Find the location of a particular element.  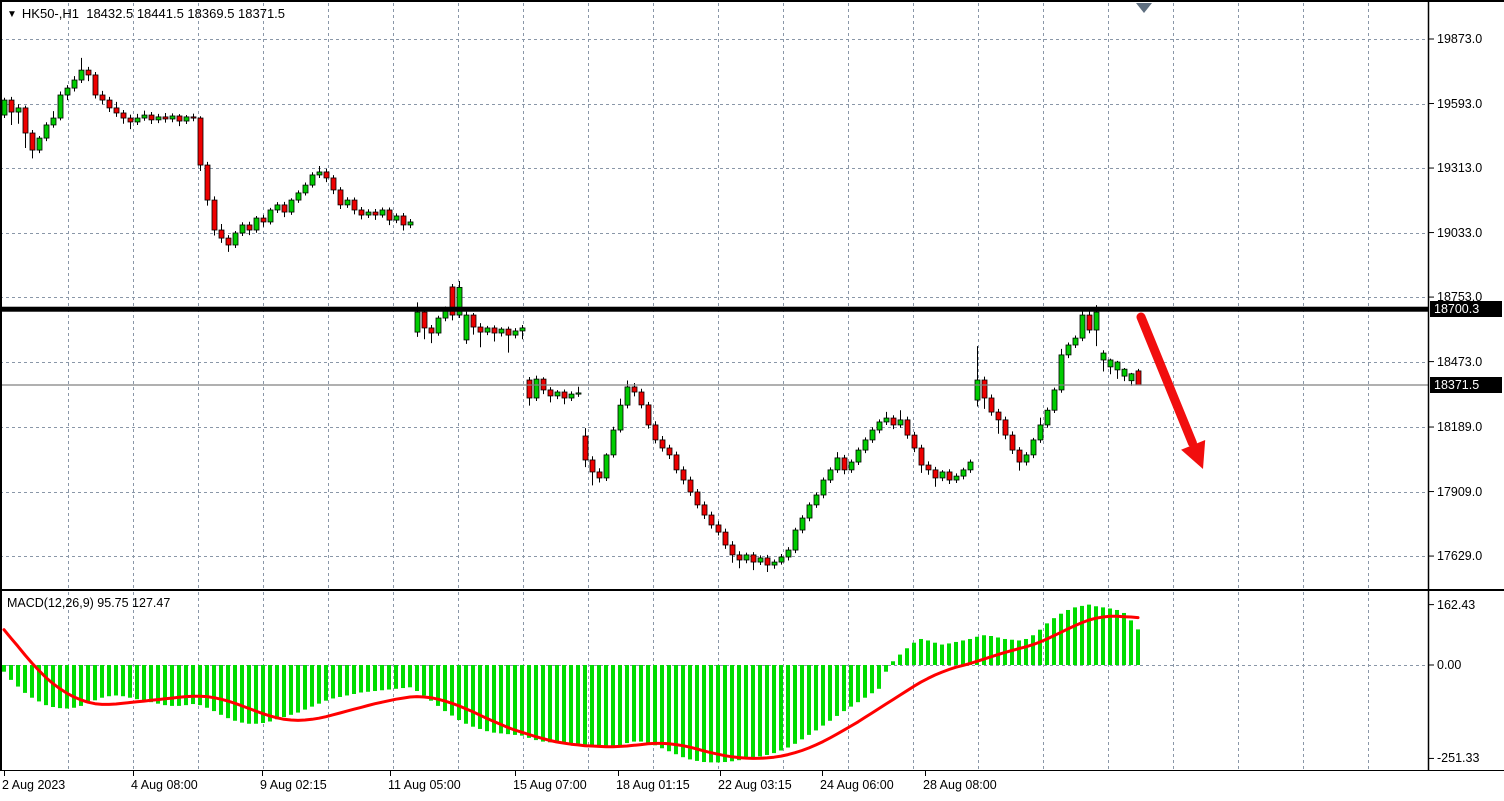

trend-arrow-shaft is located at coordinates (1166, 380).